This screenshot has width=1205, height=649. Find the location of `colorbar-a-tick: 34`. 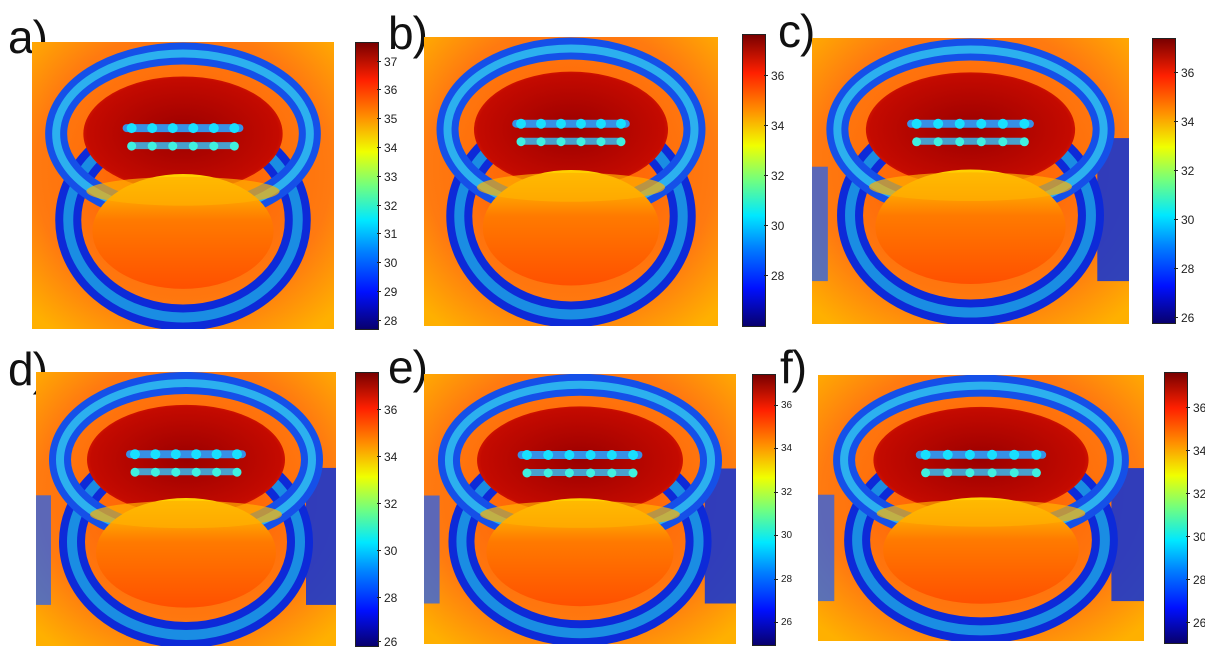

colorbar-a-tick: 34 is located at coordinates (387, 148).